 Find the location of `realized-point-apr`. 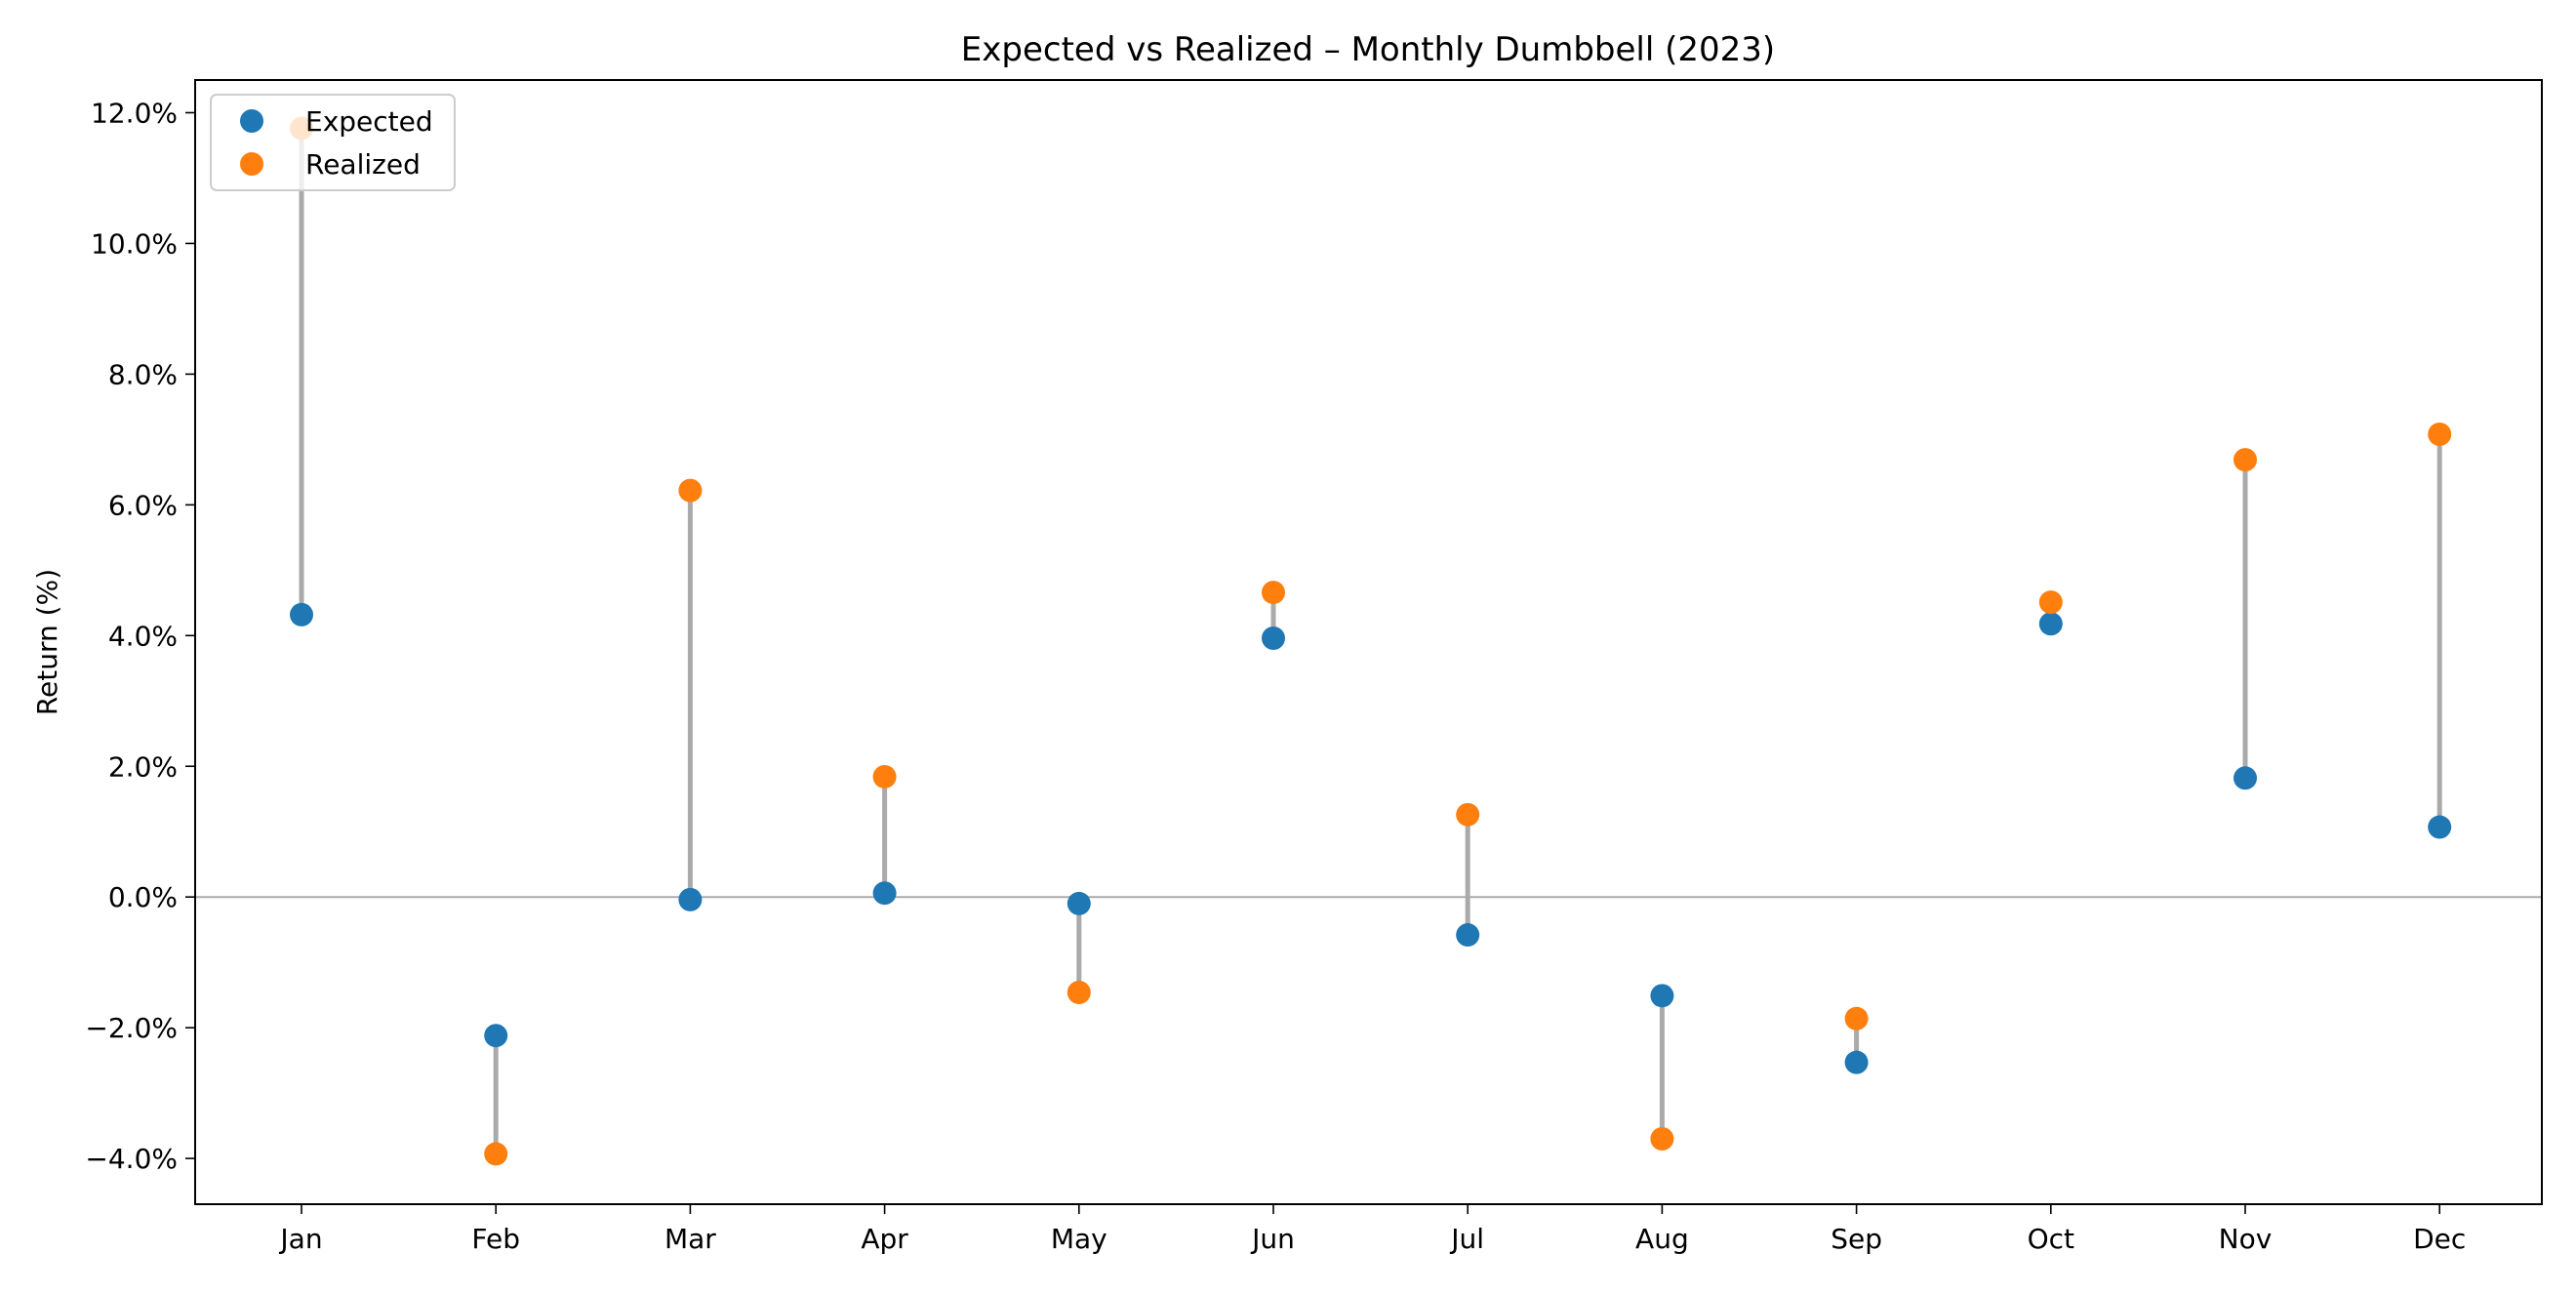

realized-point-apr is located at coordinates (884, 776).